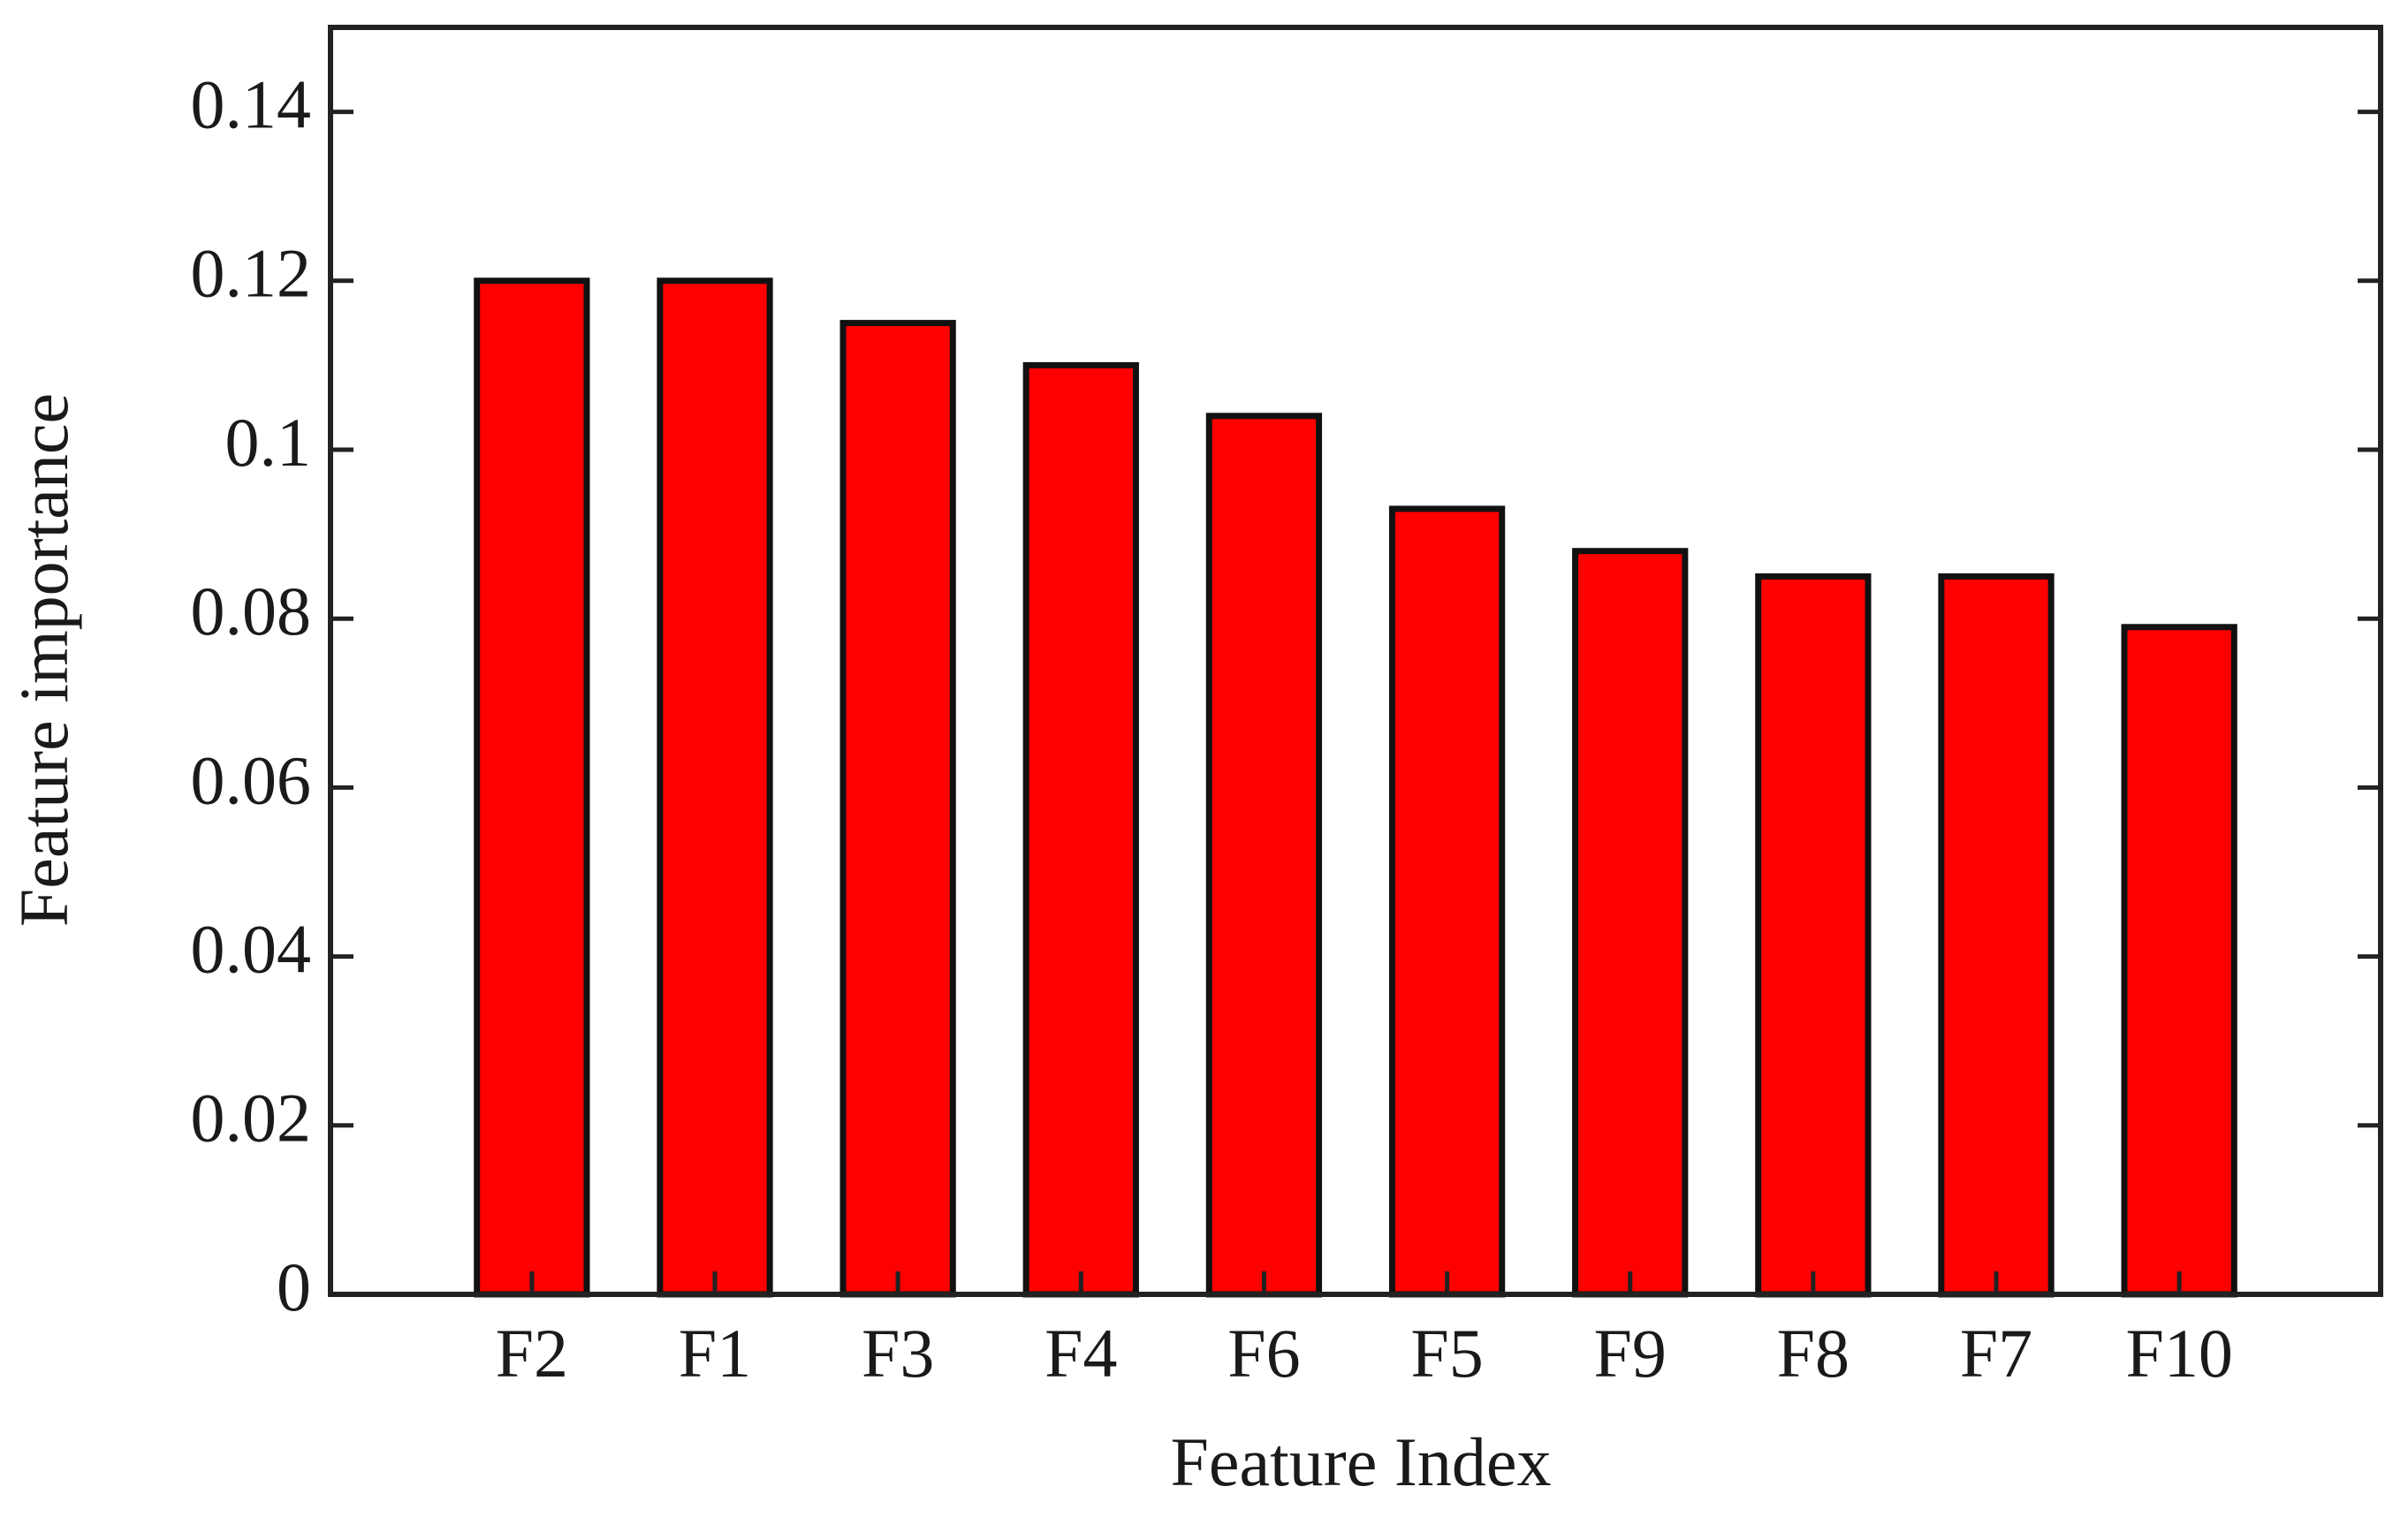 This screenshot has height=1517, width=2408. What do you see at coordinates (252, 949) in the screenshot?
I see `y-tick-label: 0.04` at bounding box center [252, 949].